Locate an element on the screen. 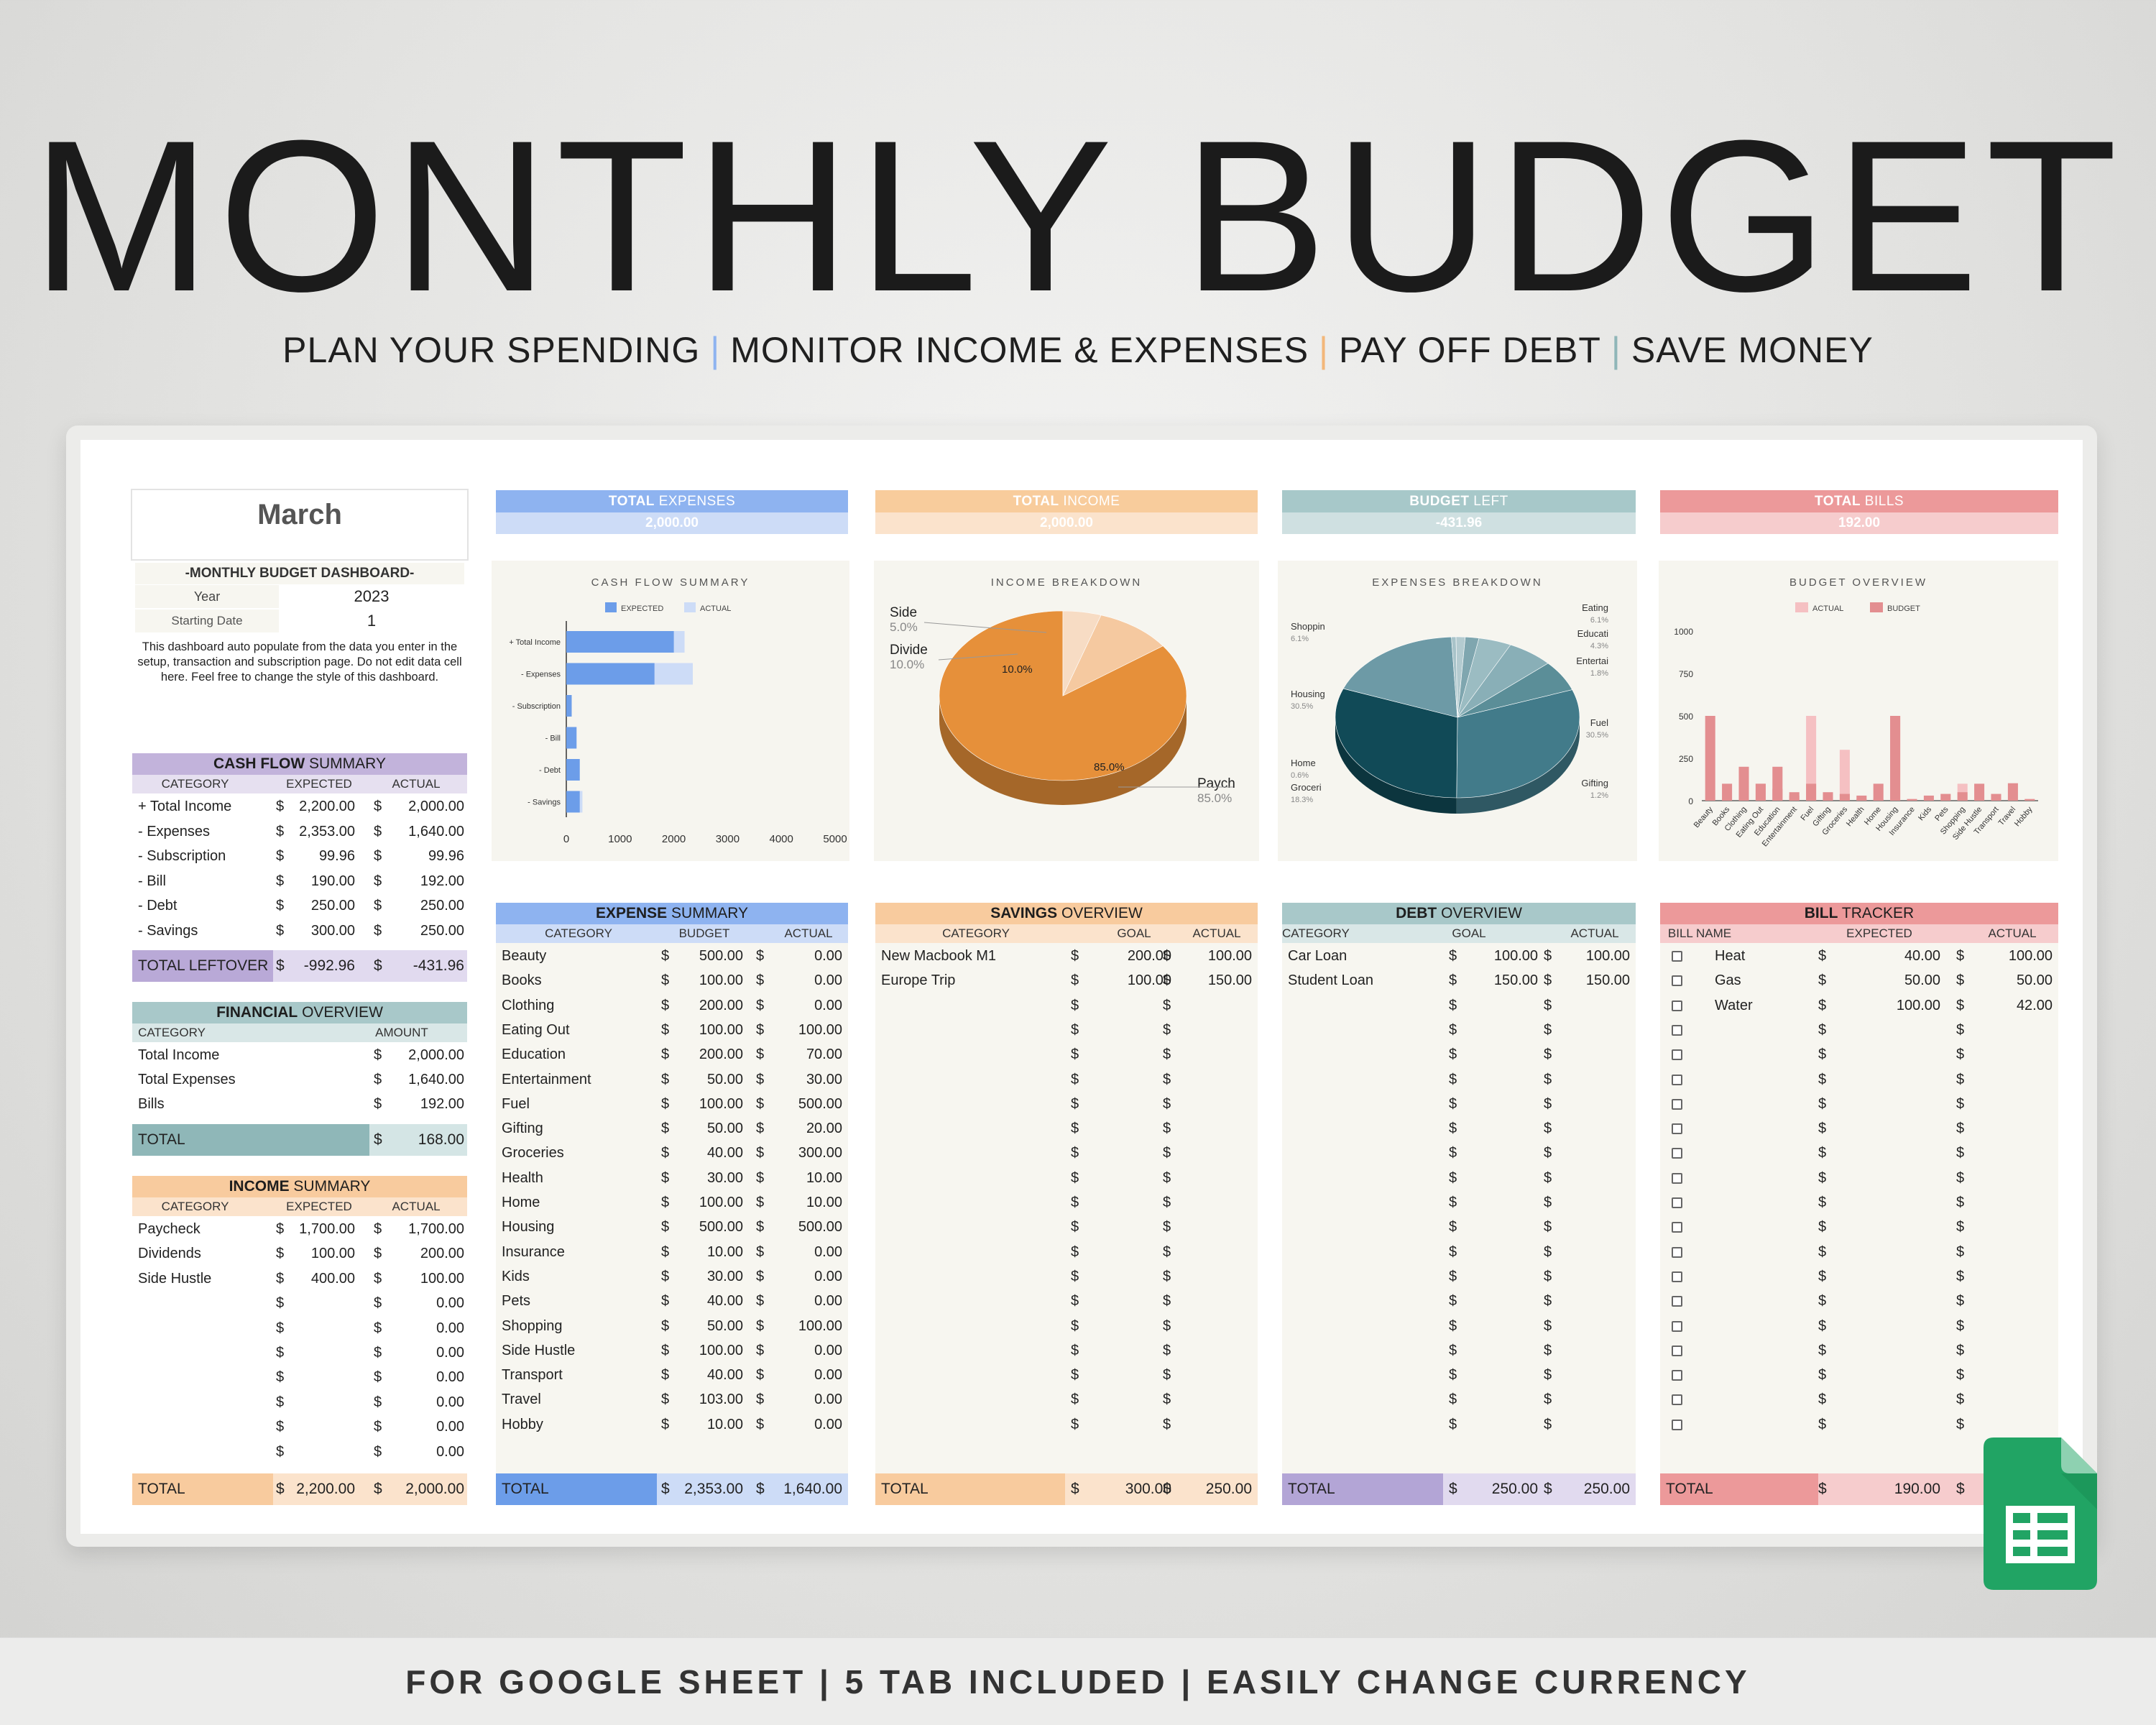  google-sheets-icon is located at coordinates (2040, 1514).